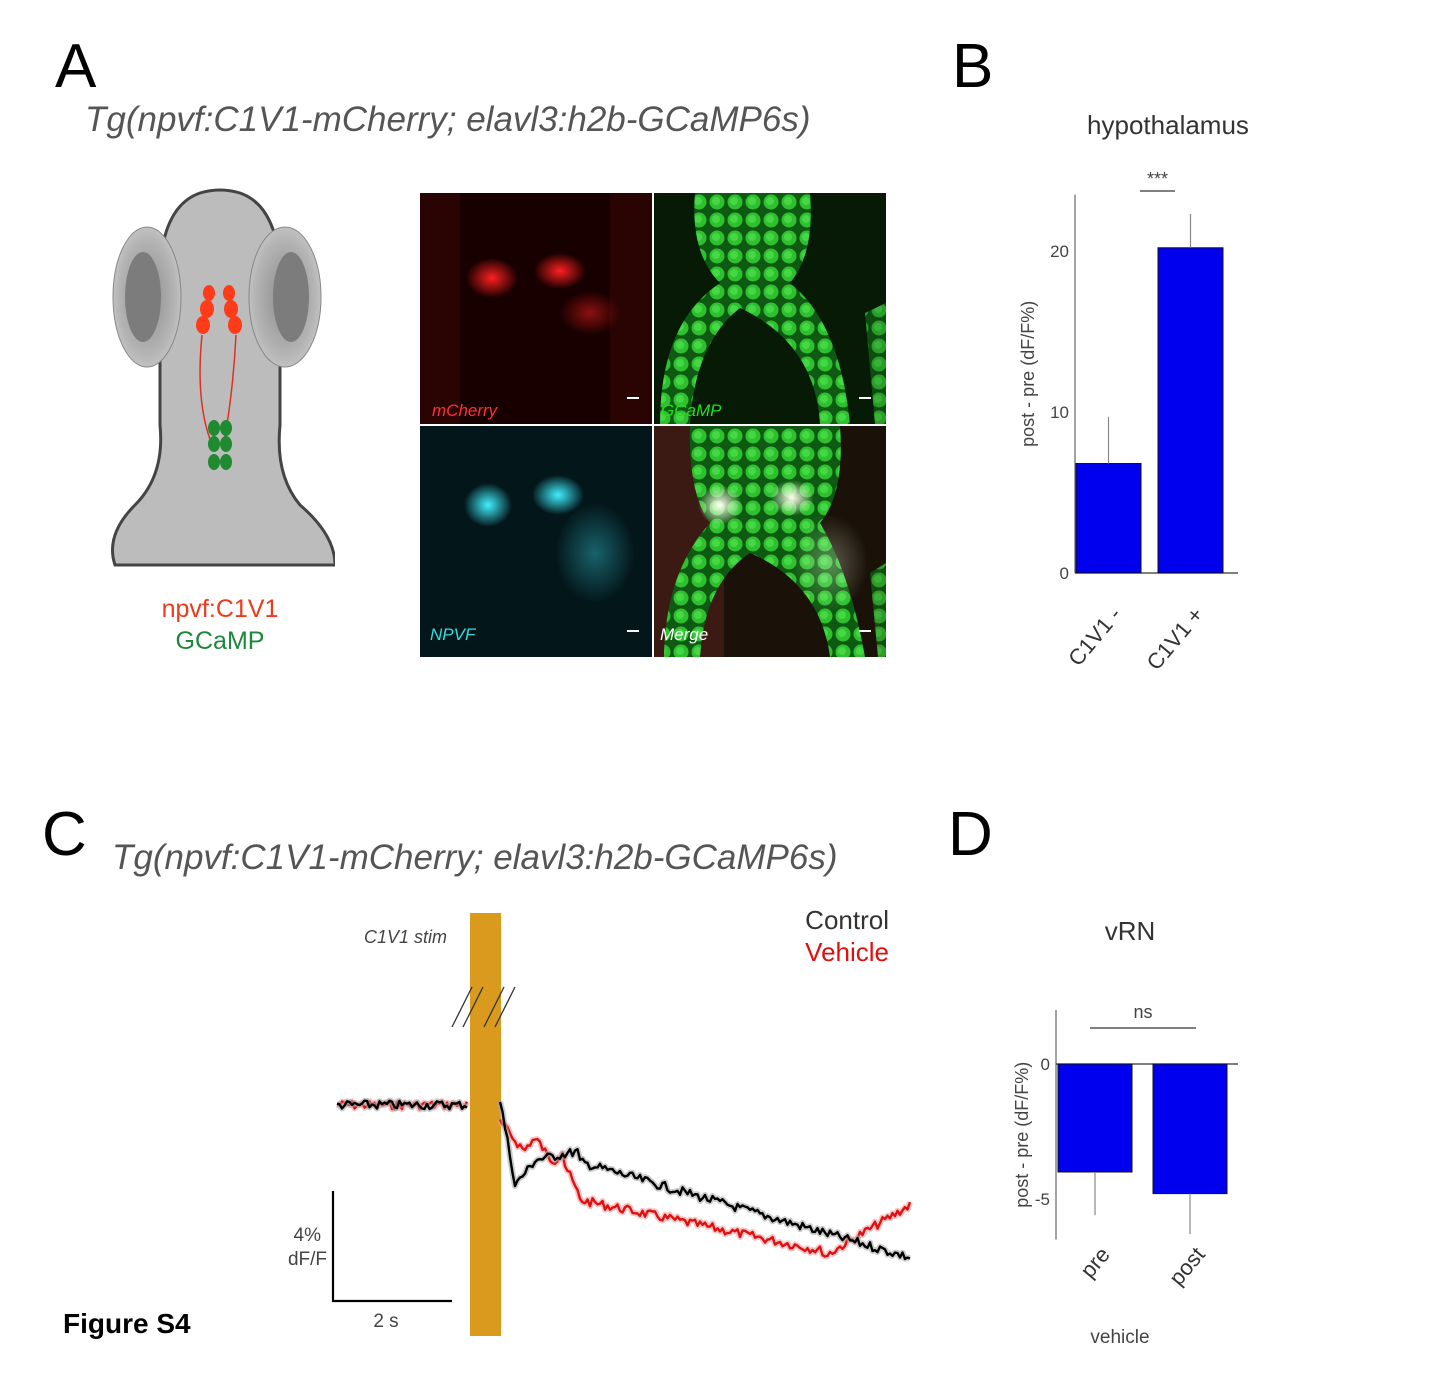 This screenshot has height=1387, width=1430. I want to click on legend-control: Control, so click(847, 920).